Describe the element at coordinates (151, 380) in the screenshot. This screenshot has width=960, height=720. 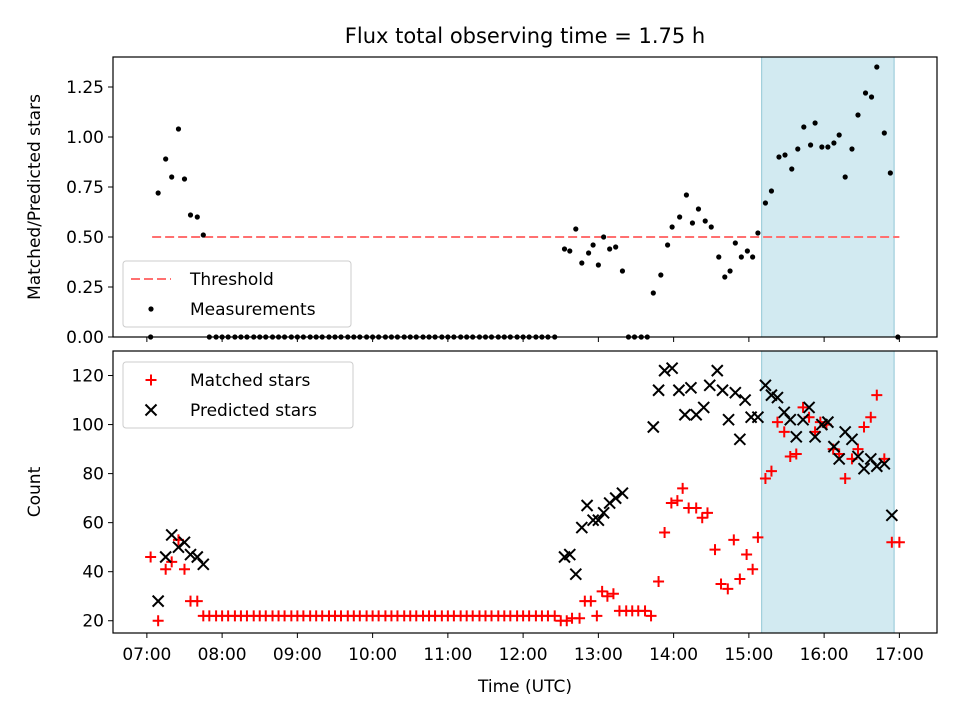
I see `legend-plus-swatch` at that location.